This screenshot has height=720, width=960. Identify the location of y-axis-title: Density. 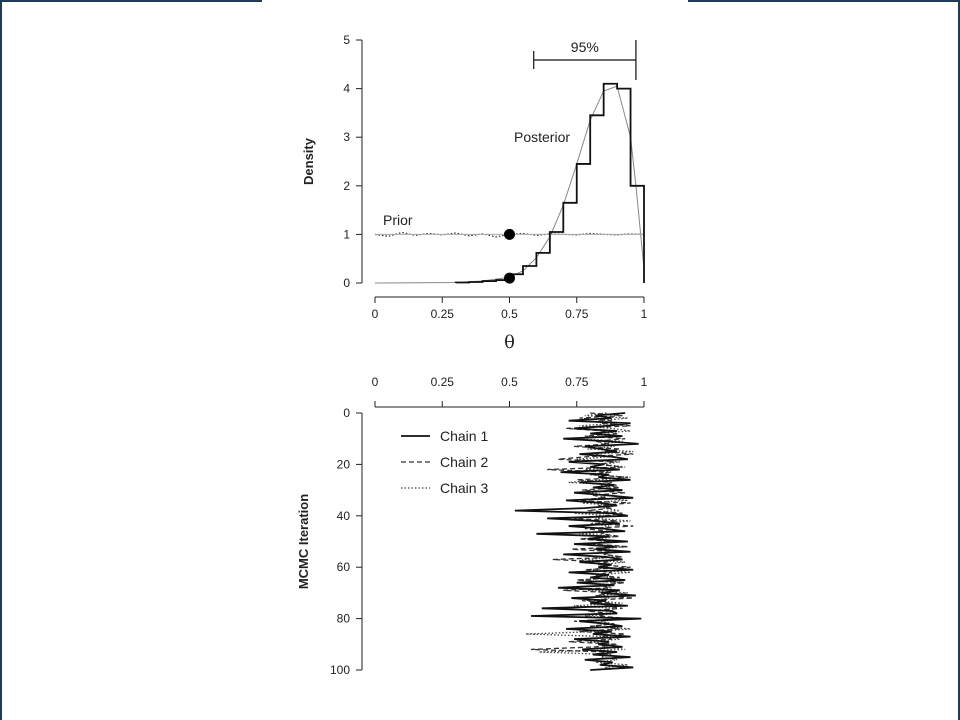
(308, 161).